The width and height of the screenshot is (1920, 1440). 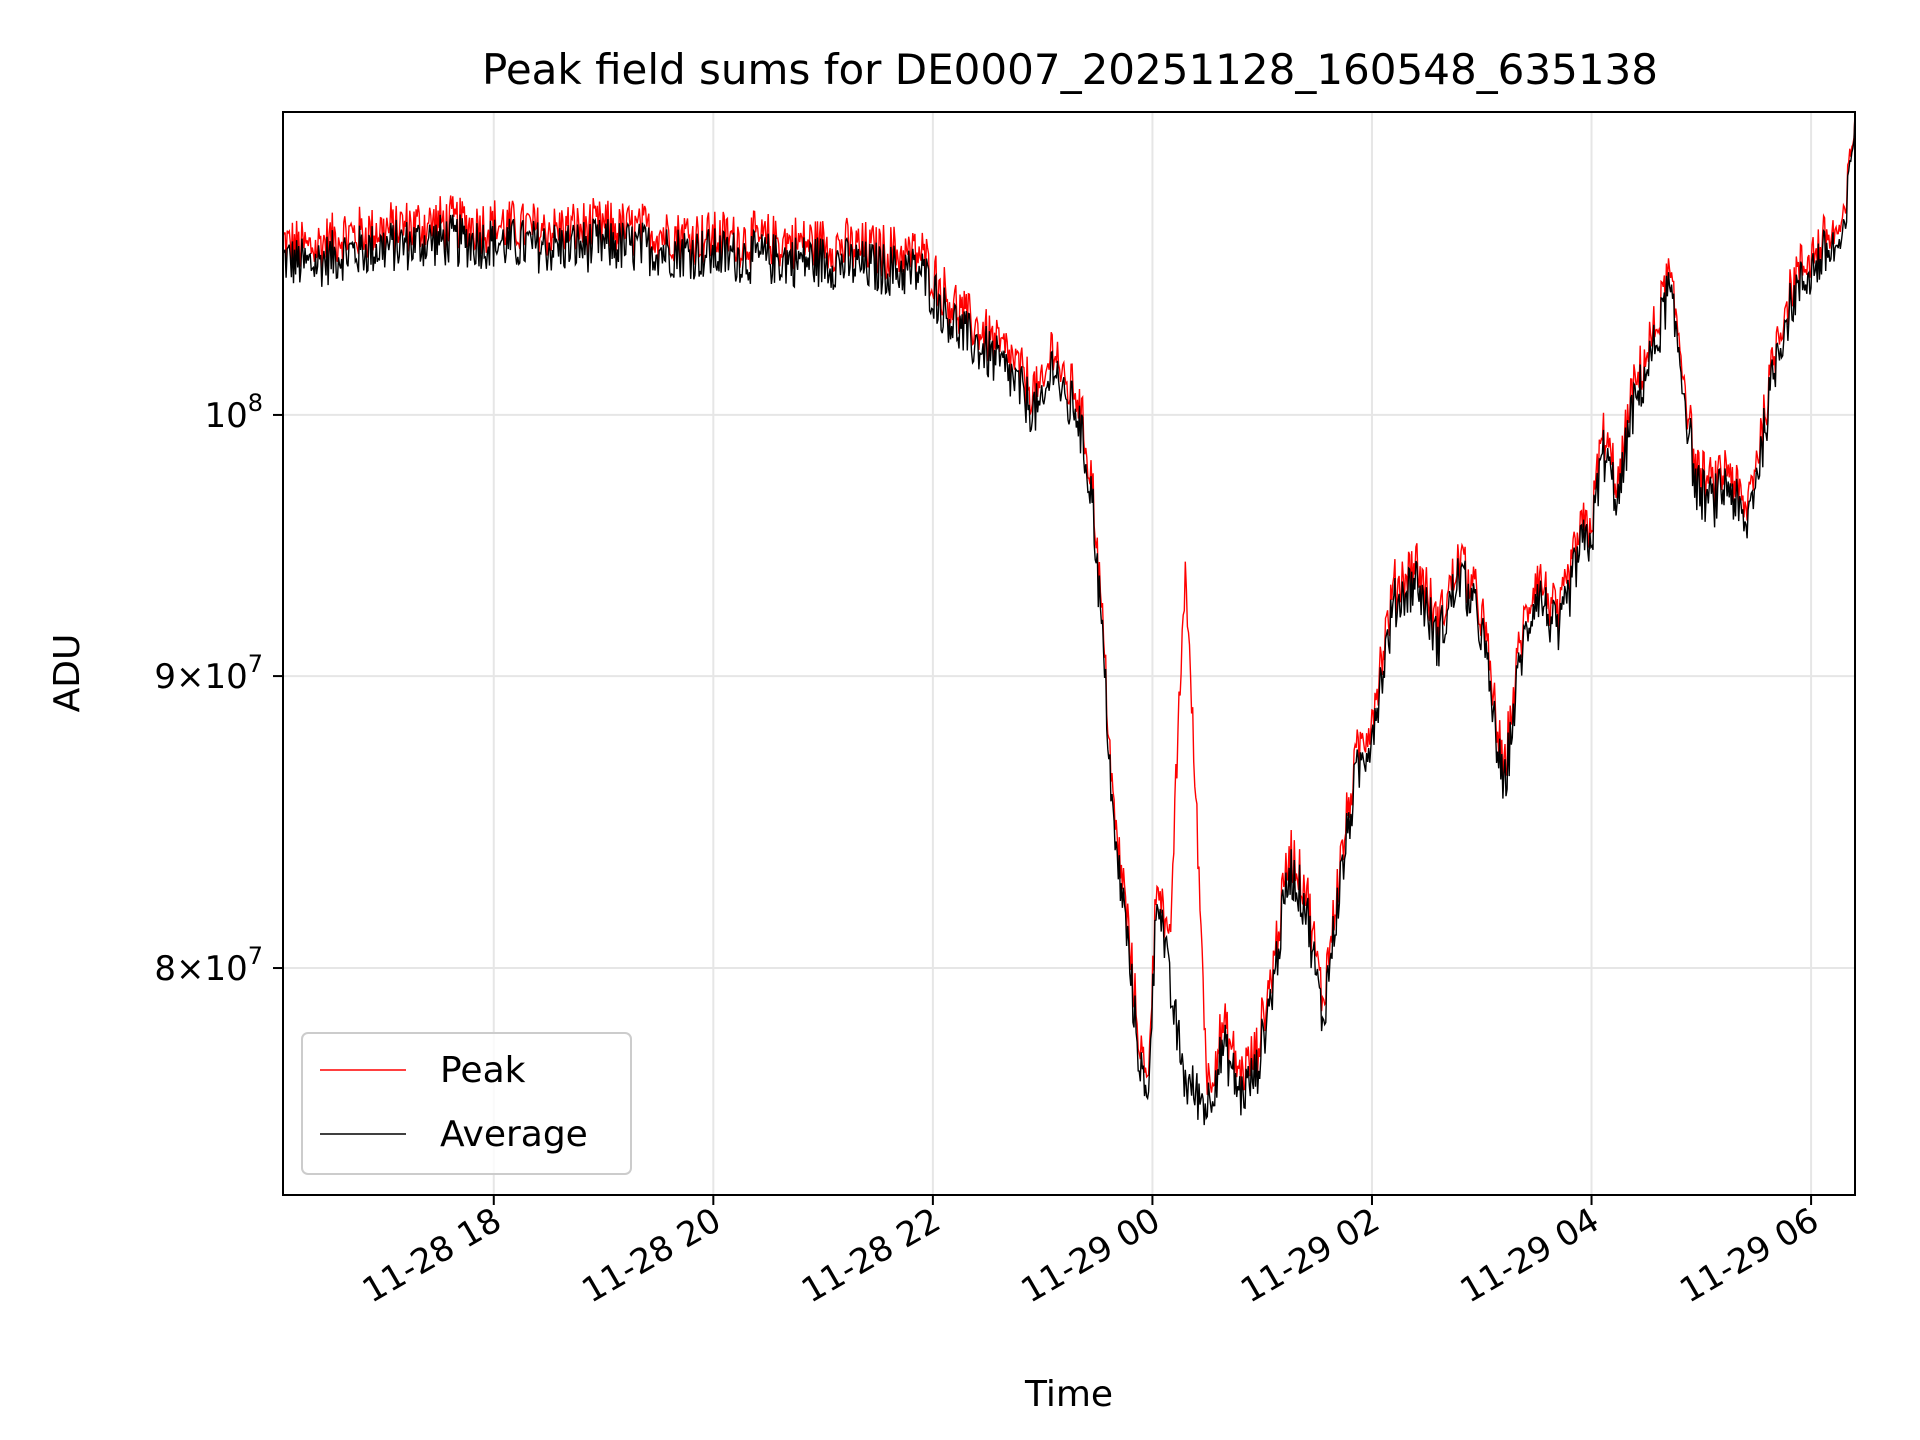 I want to click on legend-peak-label: Peak, so click(x=483, y=1070).